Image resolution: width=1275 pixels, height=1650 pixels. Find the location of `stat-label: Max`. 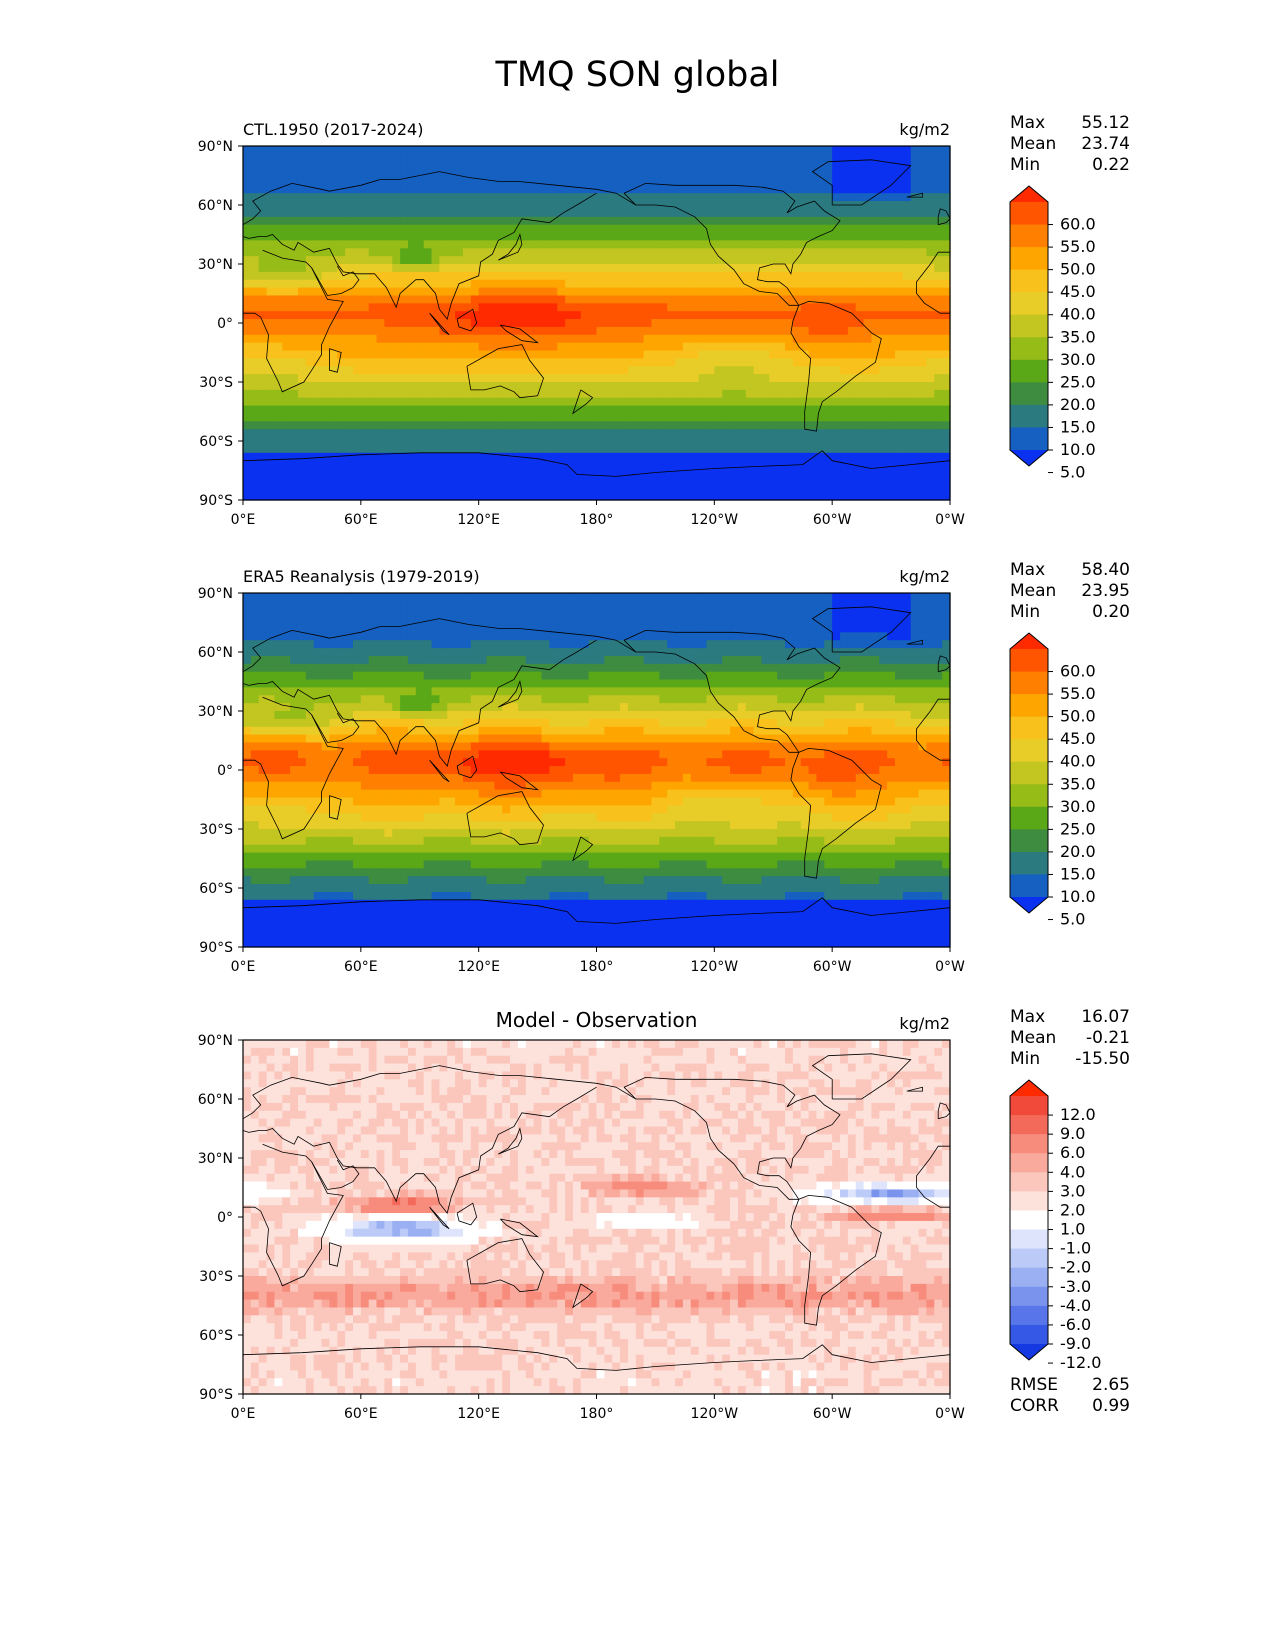

stat-label: Max is located at coordinates (1027, 123).